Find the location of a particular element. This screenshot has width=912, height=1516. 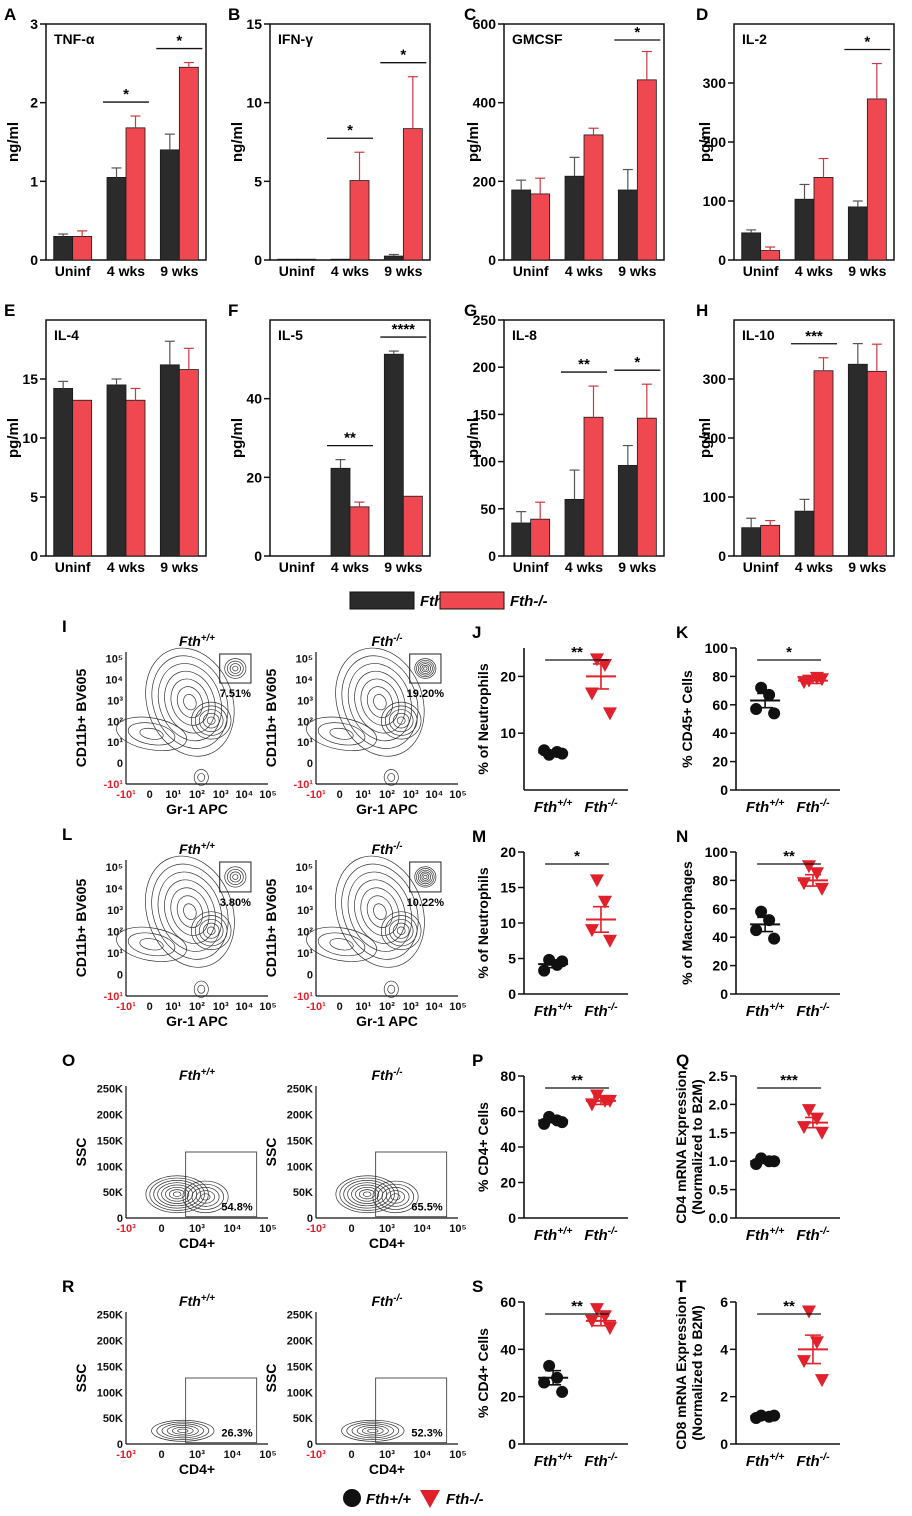

chart-title: IFN-γ is located at coordinates (295, 39).